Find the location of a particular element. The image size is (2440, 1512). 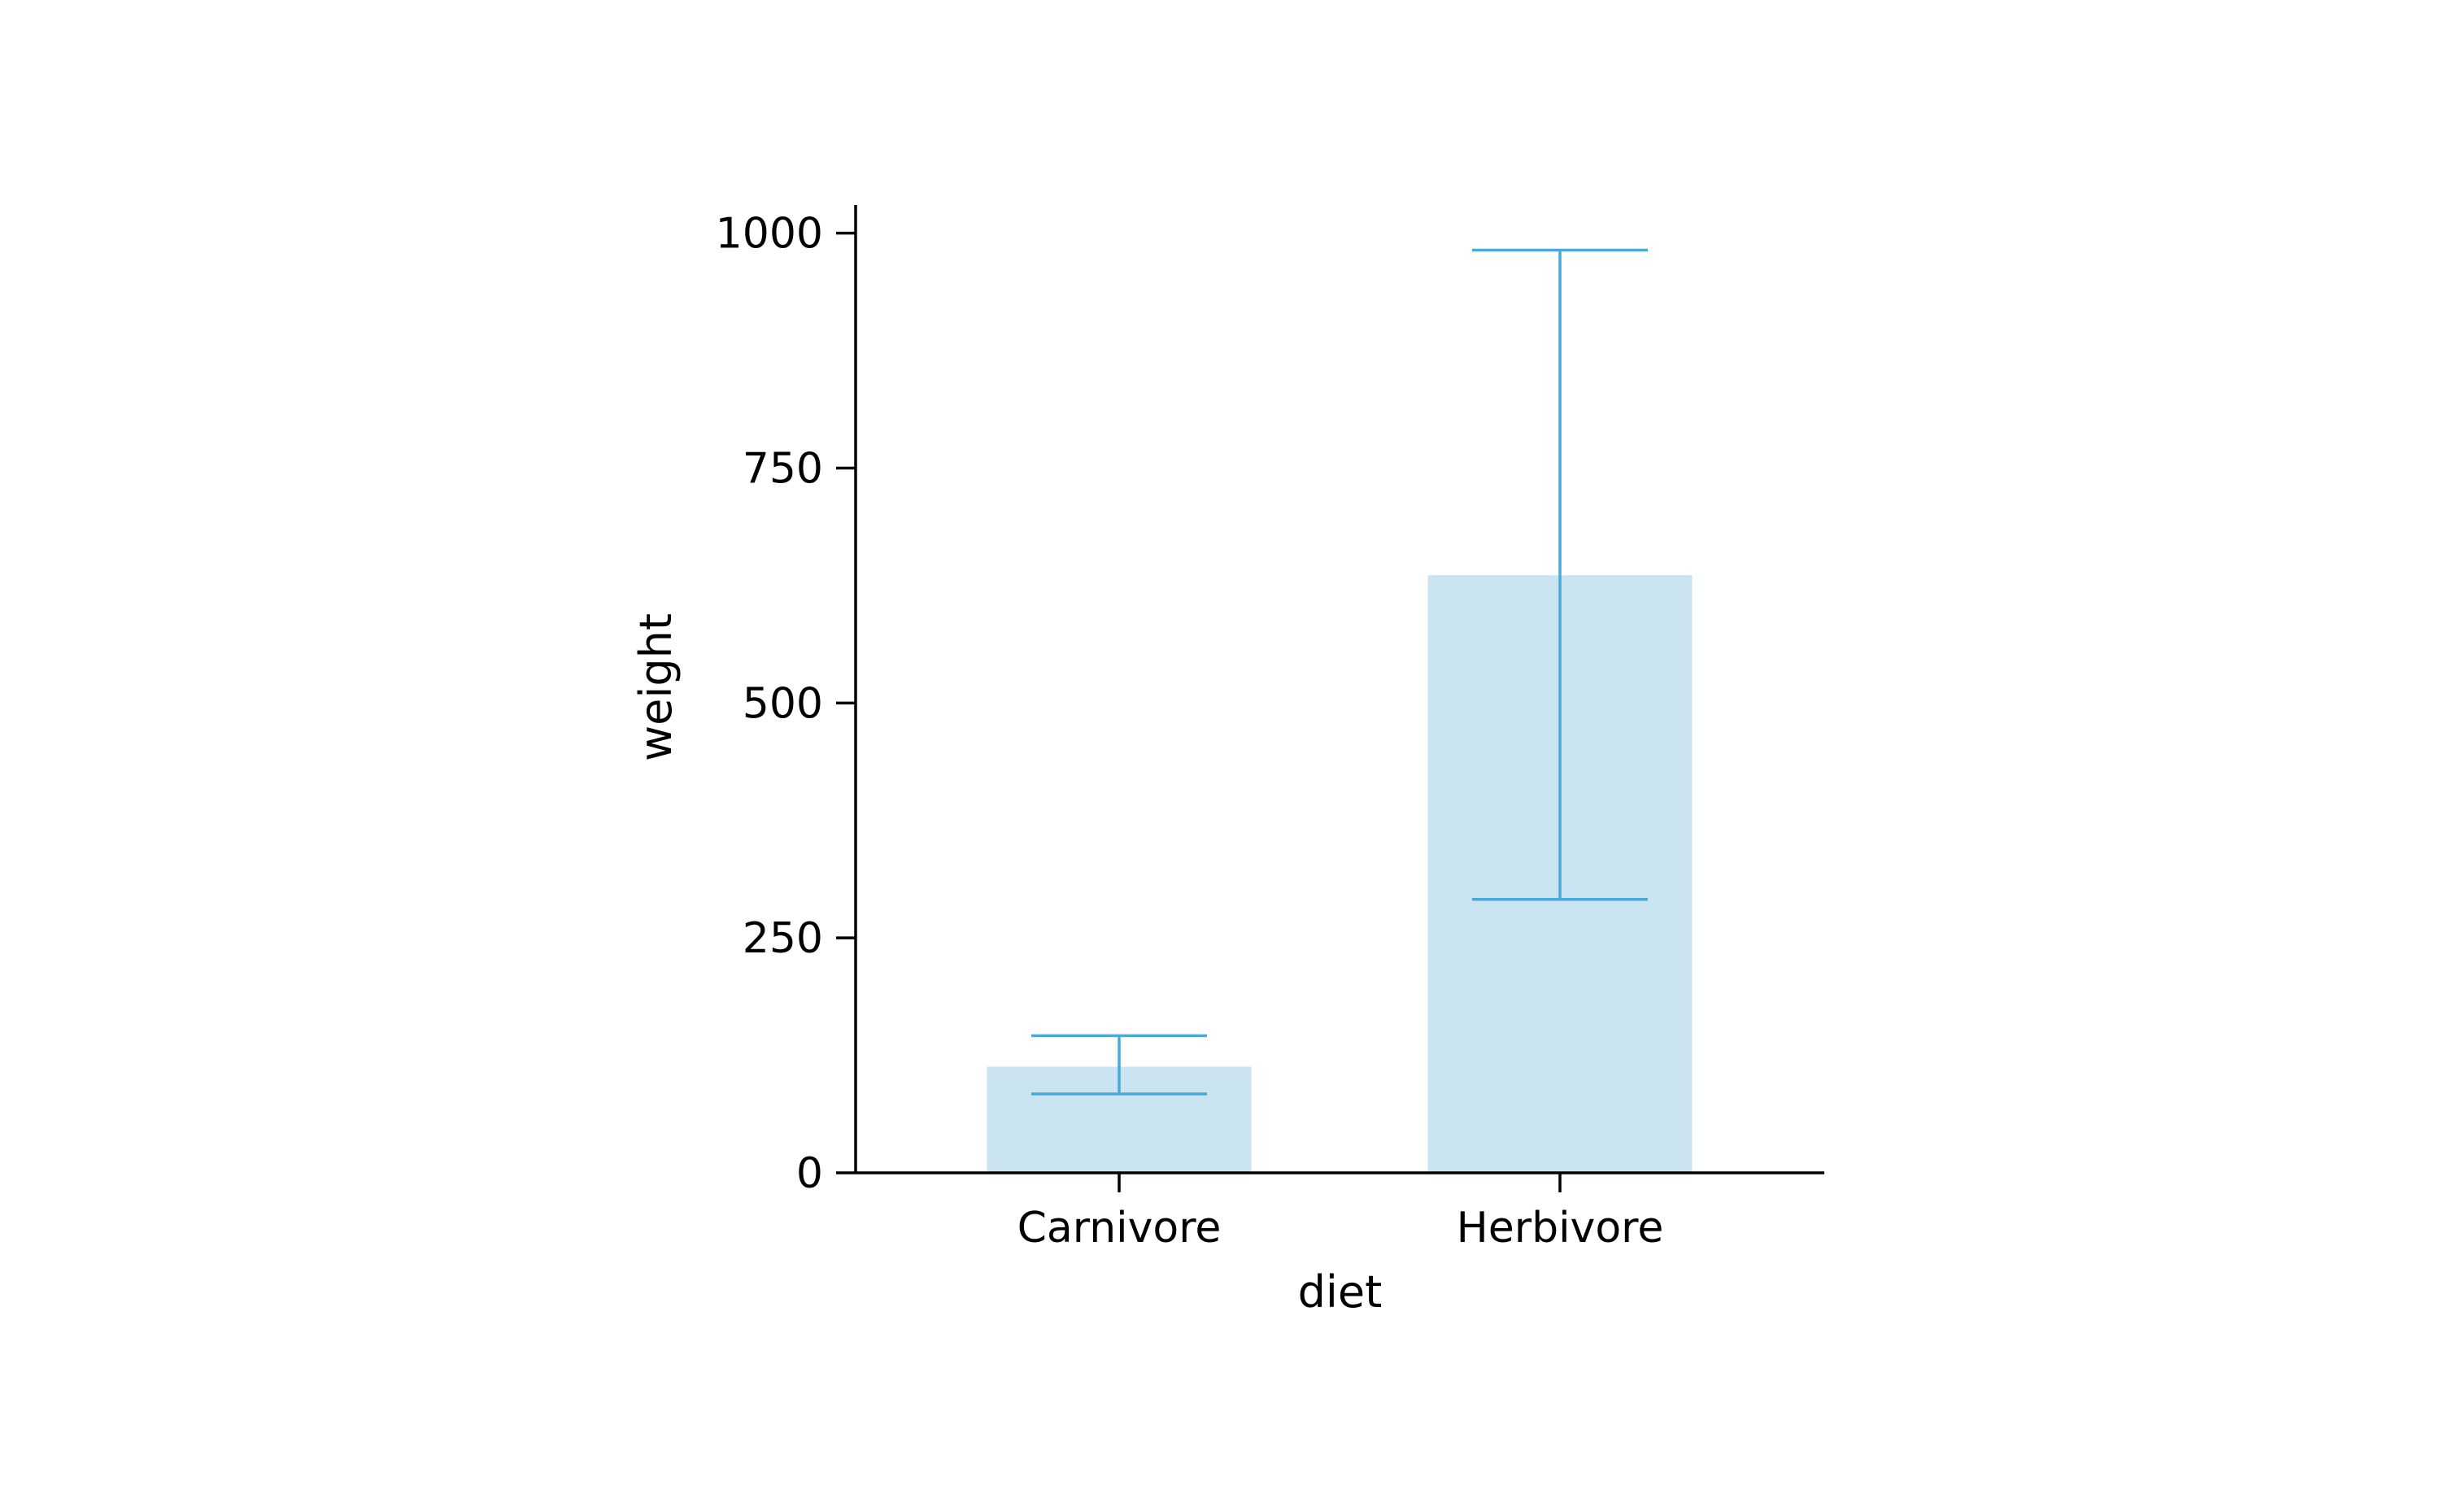

y-ticks: 0 250 500 750 1000 is located at coordinates (786, 704).